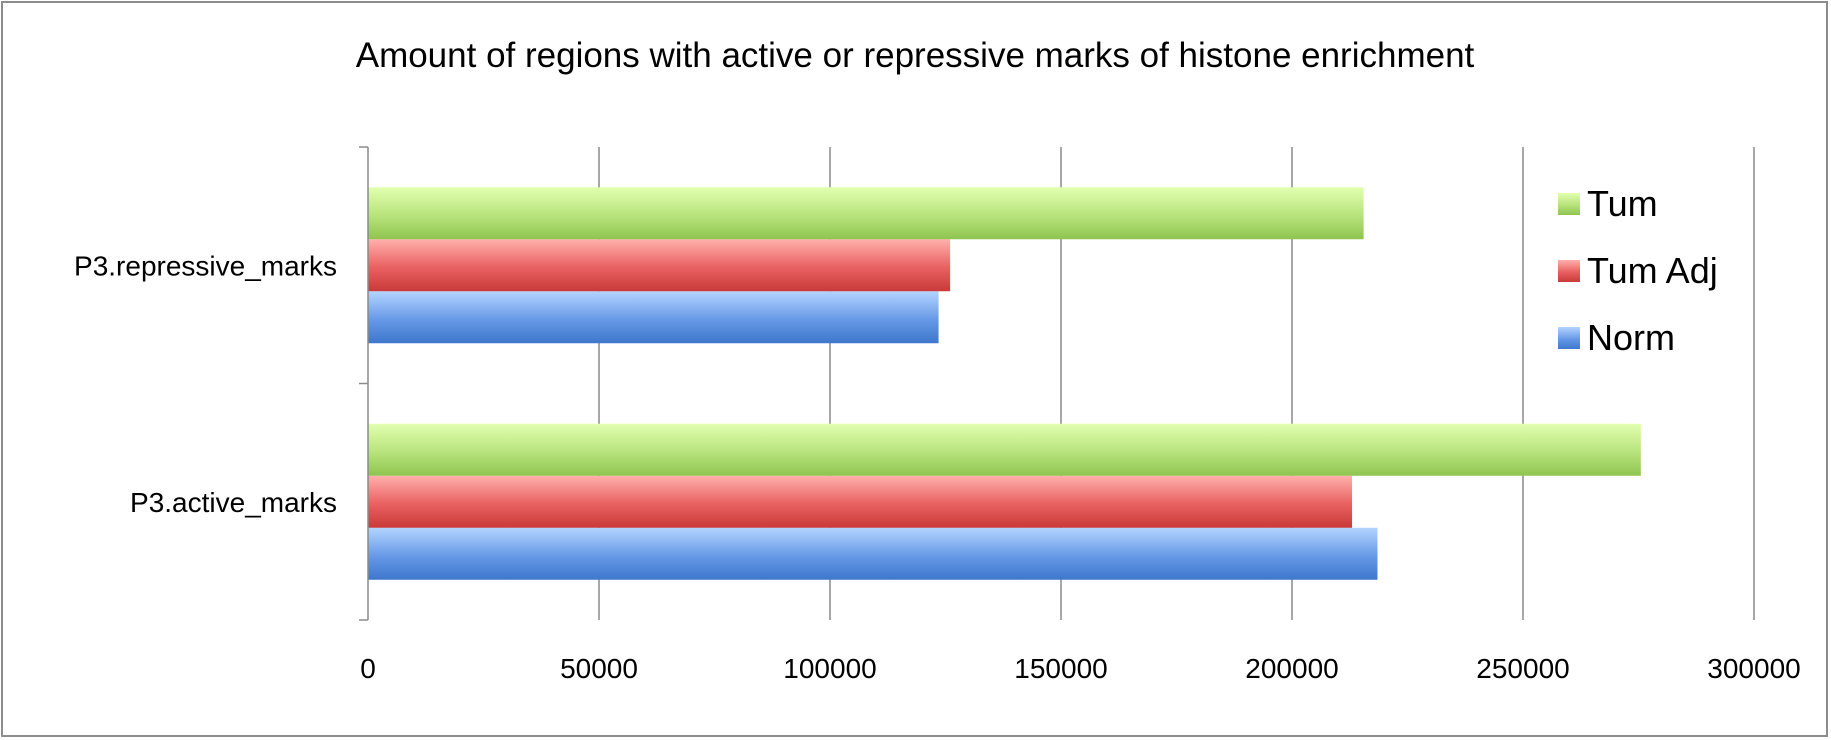 The image size is (1831, 740). What do you see at coordinates (1060, 668) in the screenshot?
I see `x-tick-label: 150000` at bounding box center [1060, 668].